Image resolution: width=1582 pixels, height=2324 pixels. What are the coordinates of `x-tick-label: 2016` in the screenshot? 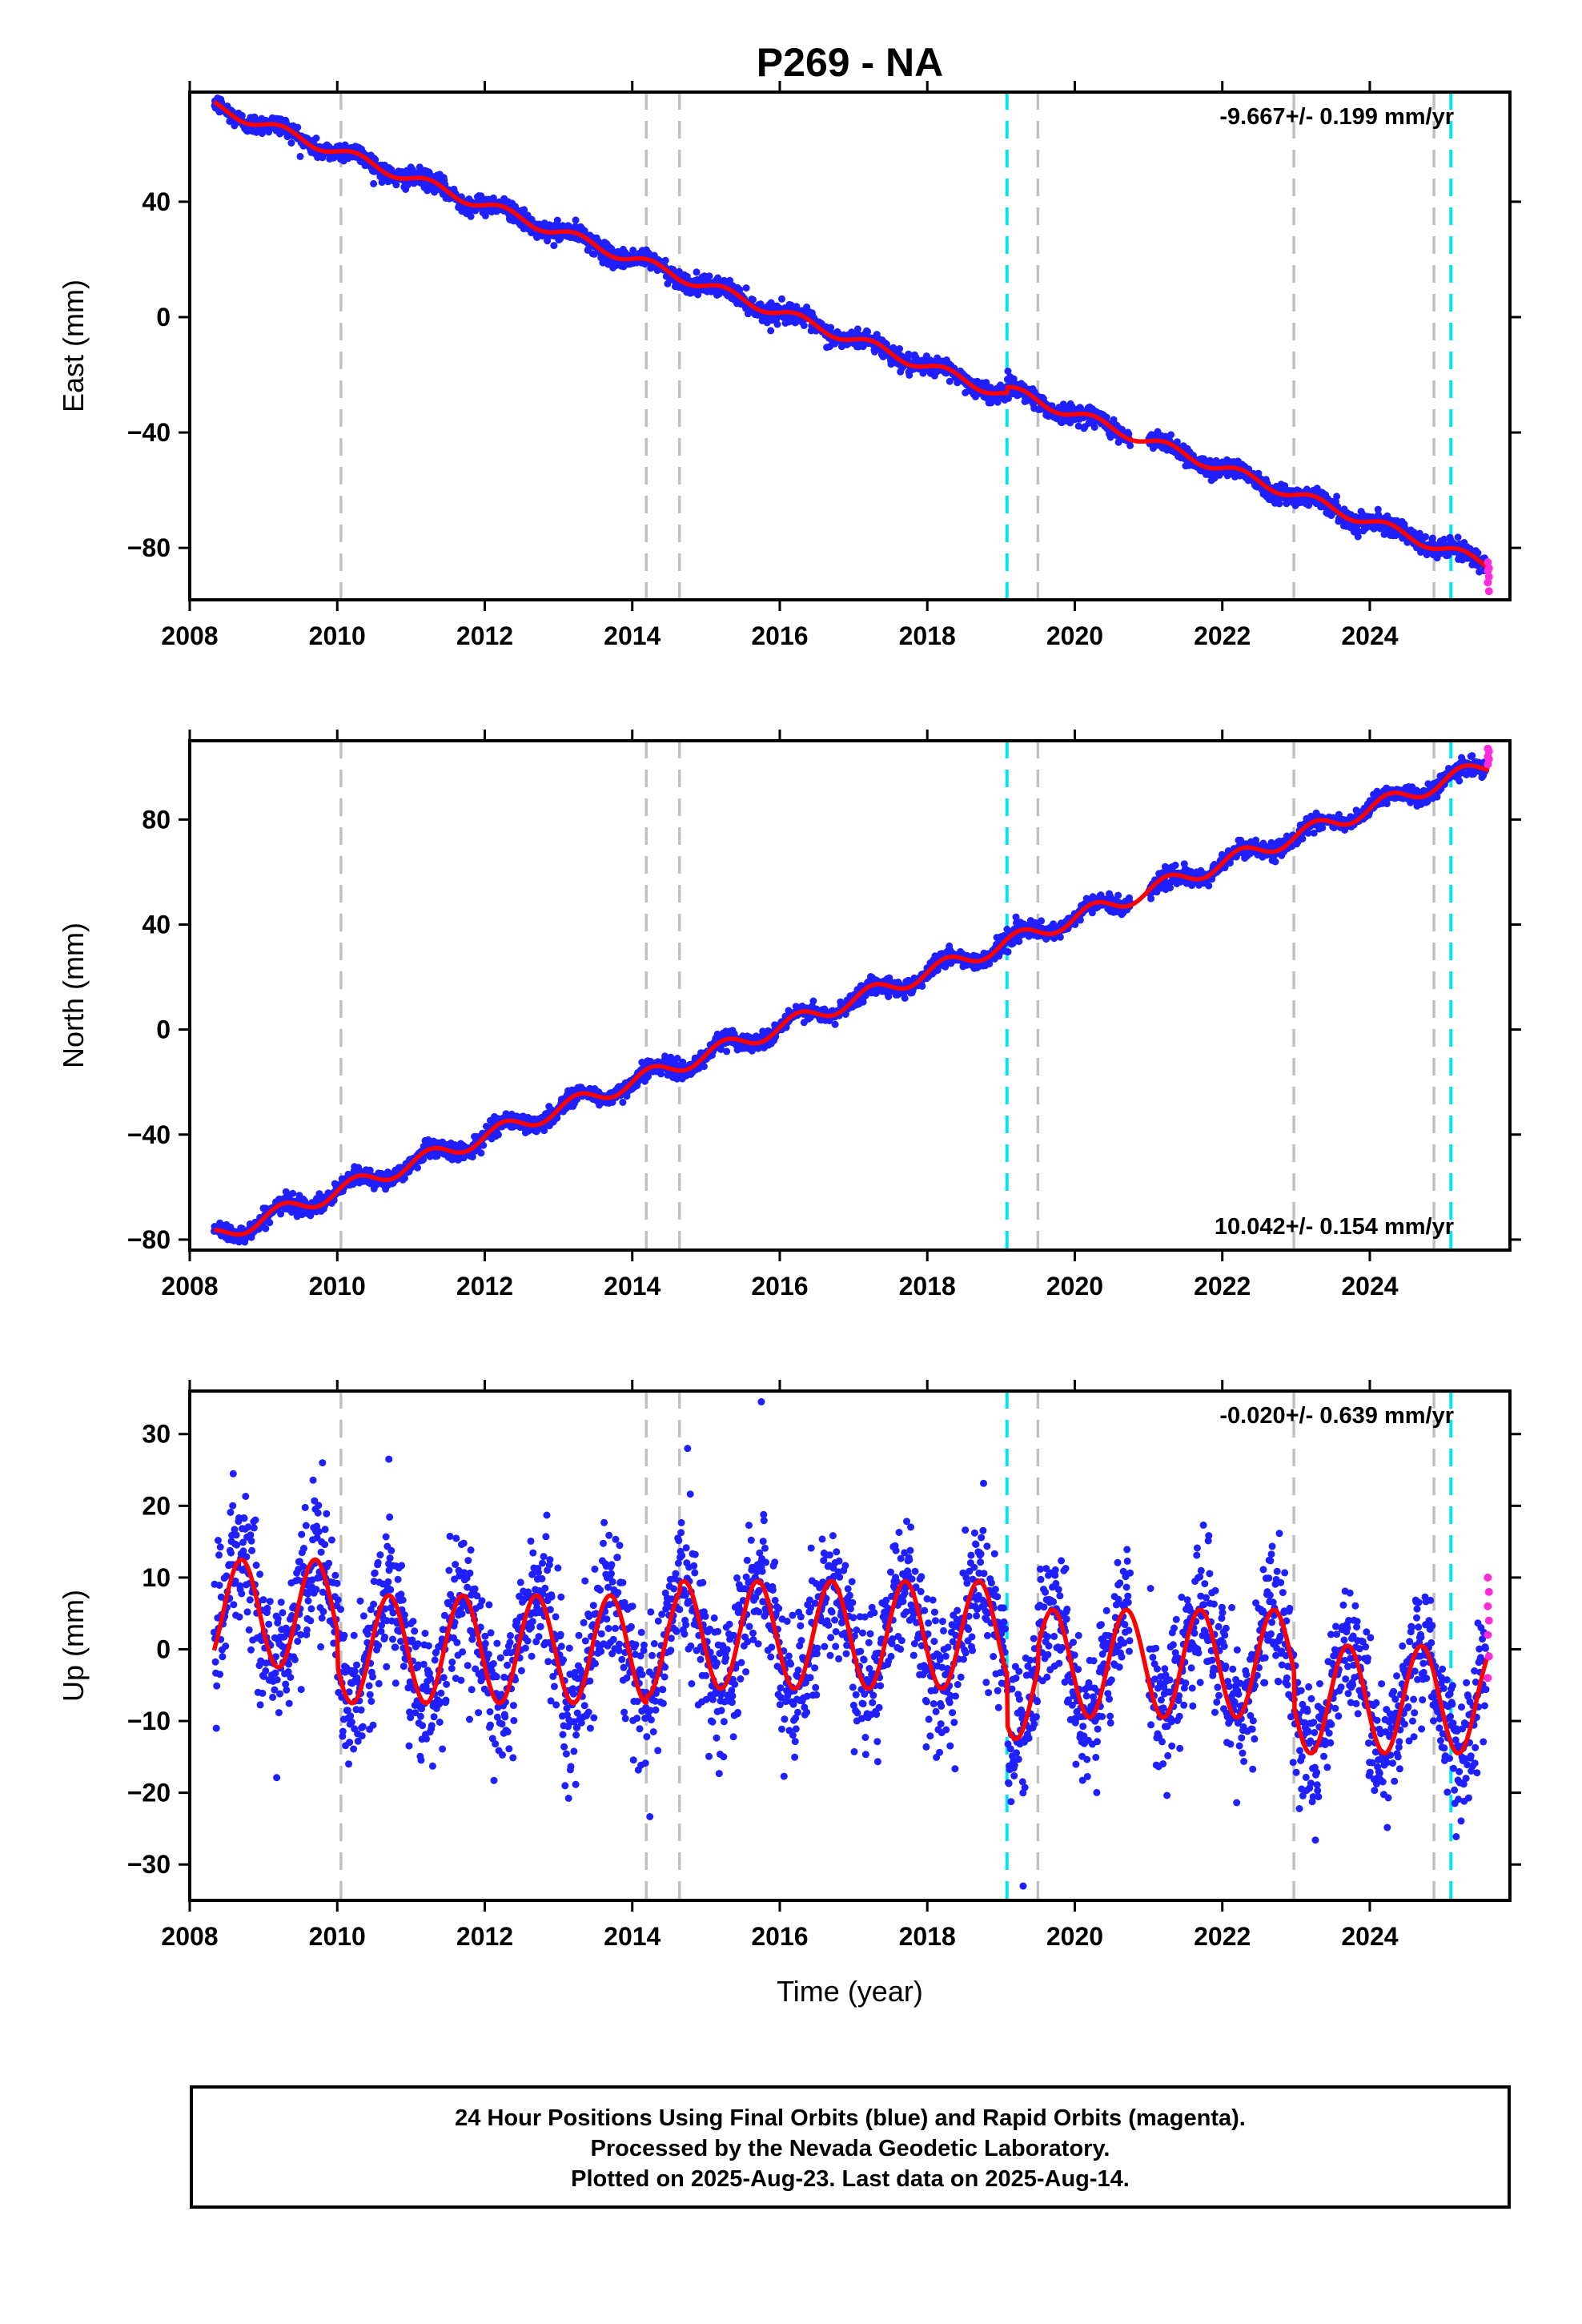 It's located at (779, 635).